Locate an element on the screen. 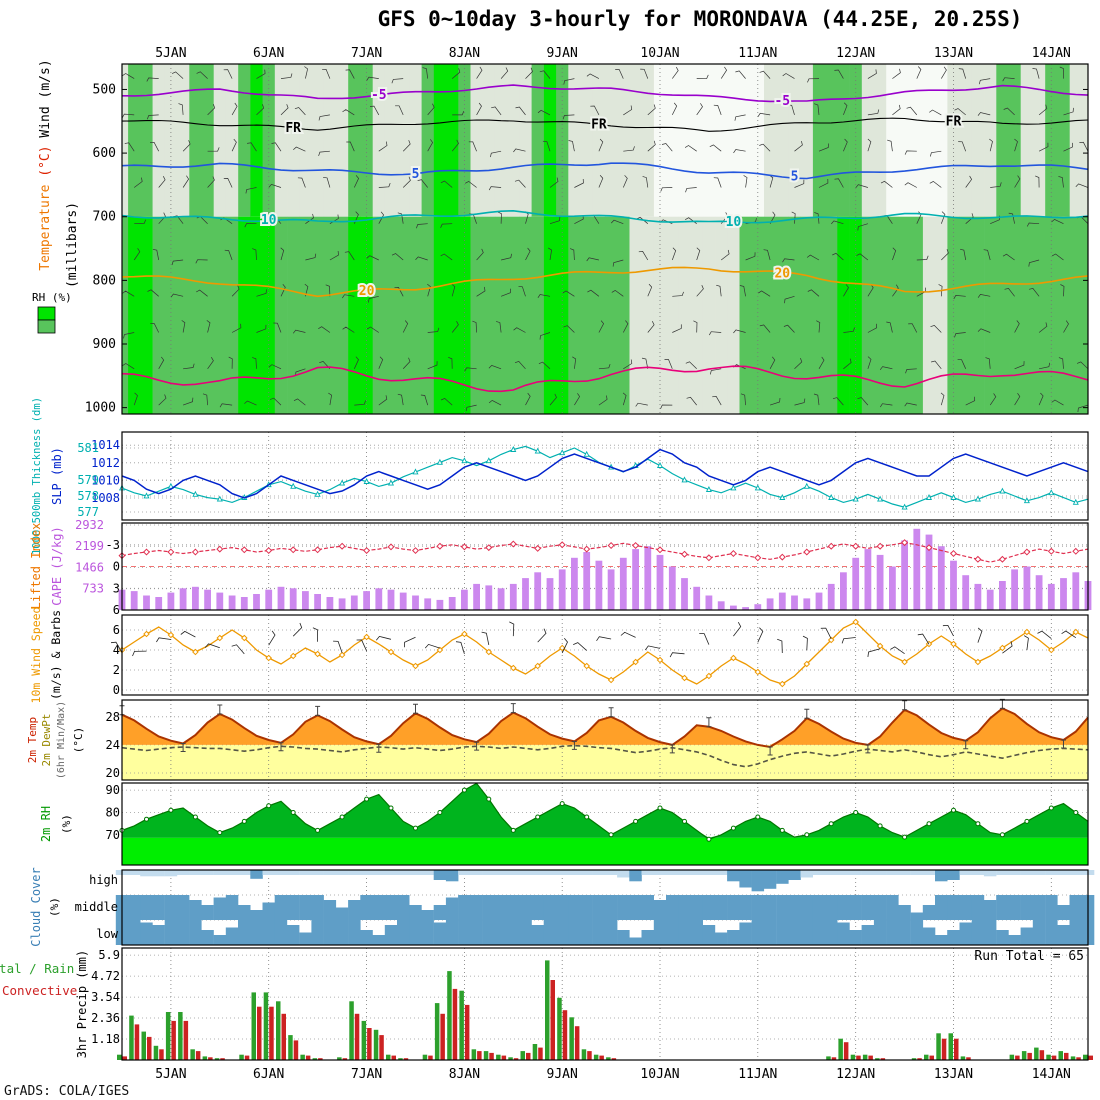  panel-2m-temp-dewpt: 28 24 20 2m Temp 2m DewPt (6hr Min/Max) (°C) is located at coordinates (557, 739).